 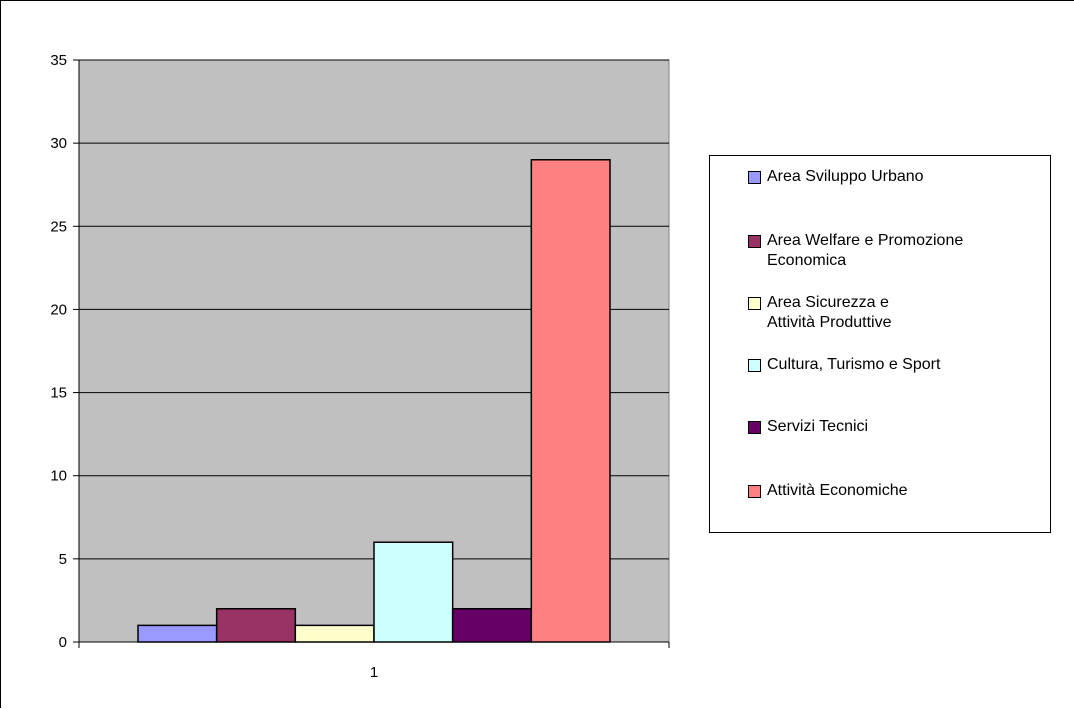 I want to click on y-tick-label: 30, so click(x=58, y=143).